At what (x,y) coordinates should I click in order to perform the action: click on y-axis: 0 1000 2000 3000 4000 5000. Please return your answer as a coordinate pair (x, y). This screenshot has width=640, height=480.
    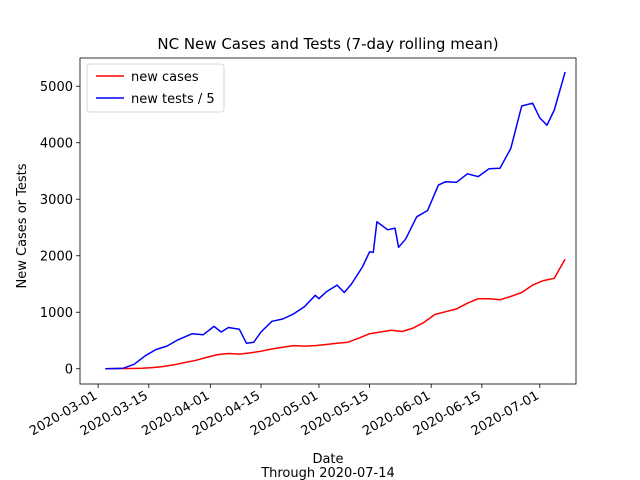
    Looking at the image, I should click on (60, 229).